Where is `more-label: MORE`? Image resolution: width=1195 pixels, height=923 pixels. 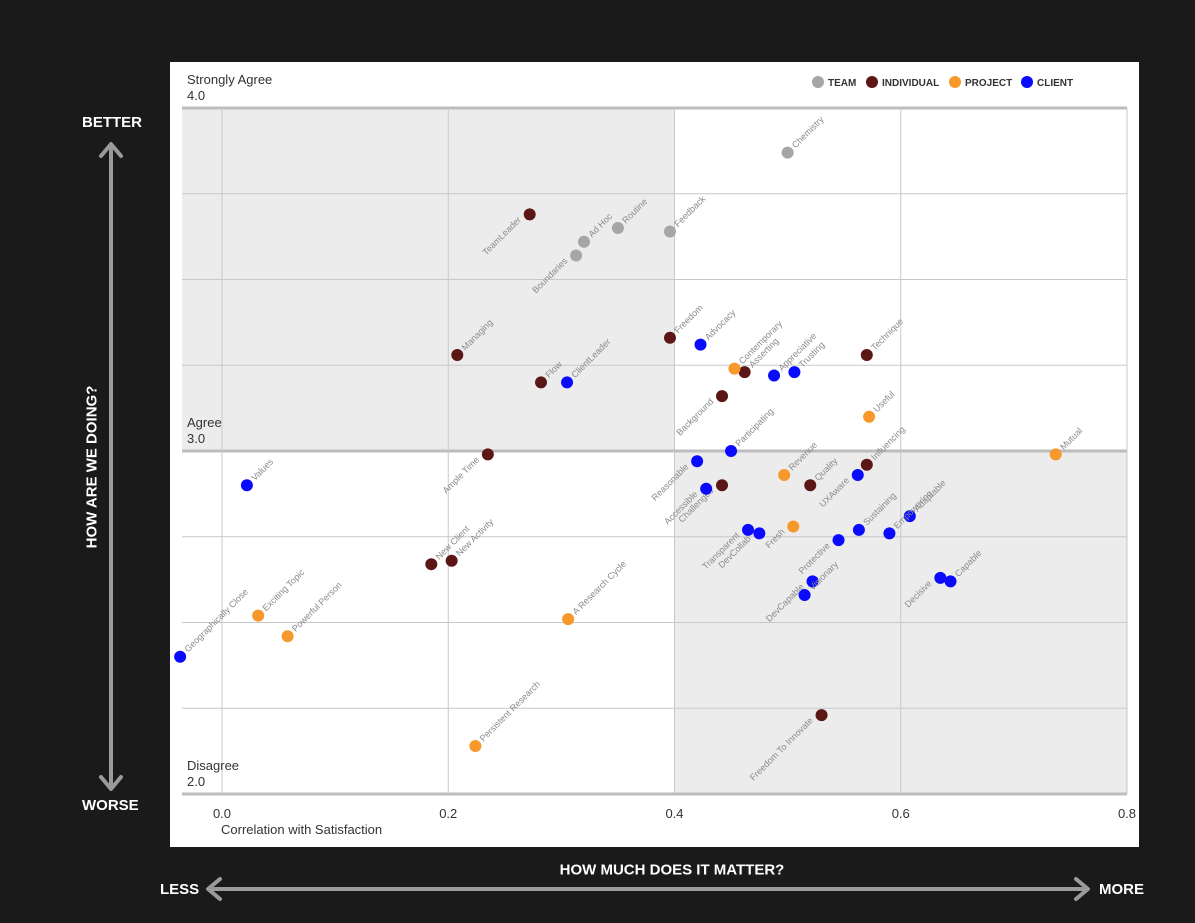 more-label: MORE is located at coordinates (1121, 889).